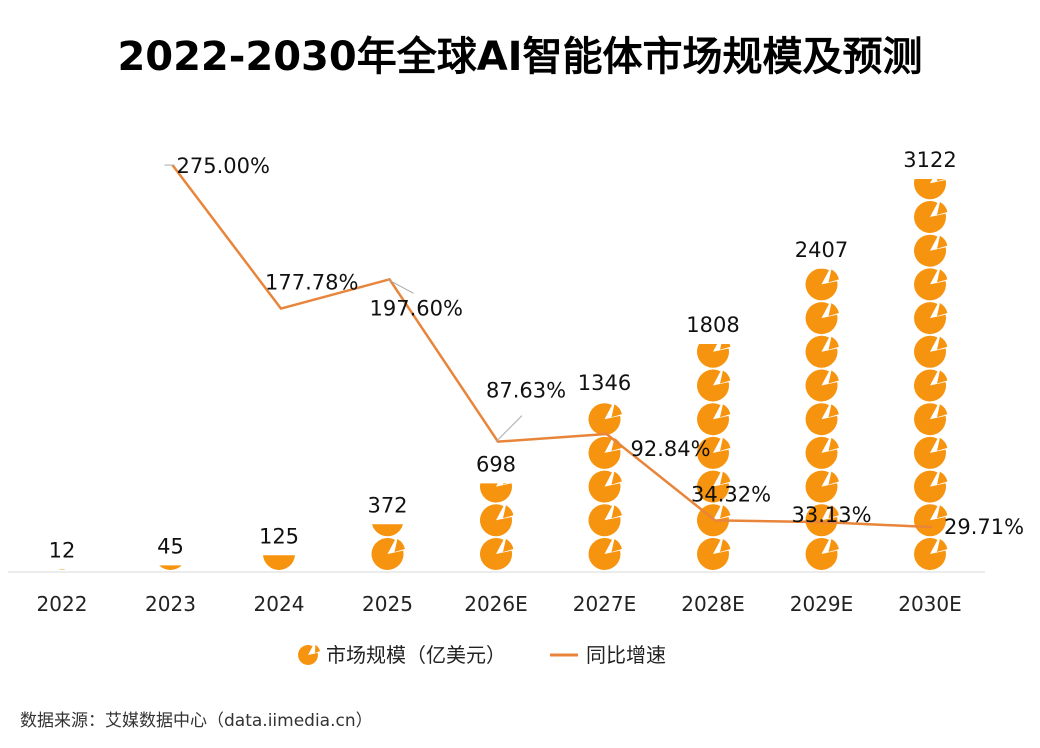 The width and height of the screenshot is (1040, 748). Describe the element at coordinates (196, 721) in the screenshot. I see `source-note: 数据来源：艾媒数据中心（data.iimedia.cn）` at that location.